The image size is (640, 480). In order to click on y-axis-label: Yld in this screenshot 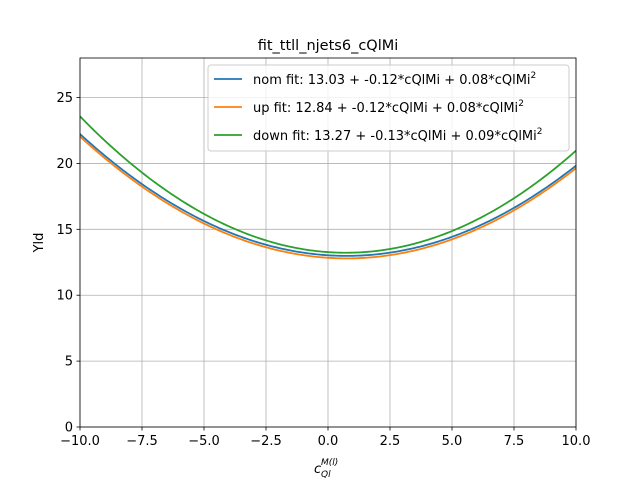, I will do `click(39, 243)`.